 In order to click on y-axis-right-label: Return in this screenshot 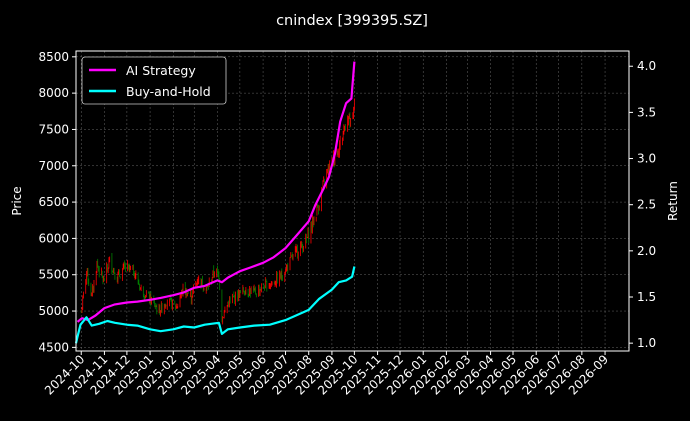, I will do `click(673, 201)`.